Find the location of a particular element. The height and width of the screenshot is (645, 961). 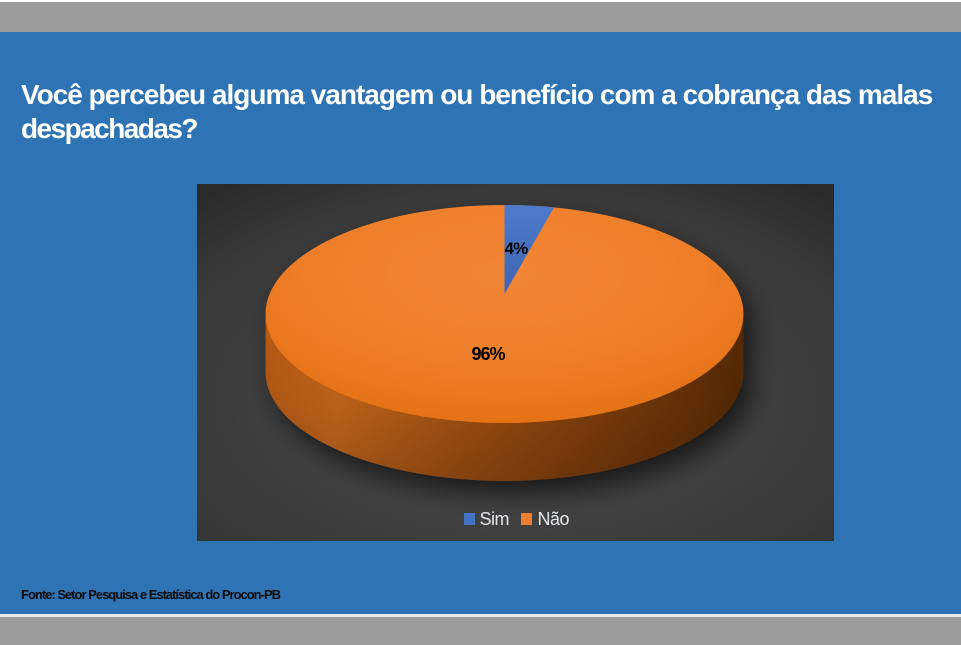

svg-text: 4% is located at coordinates (517, 248).